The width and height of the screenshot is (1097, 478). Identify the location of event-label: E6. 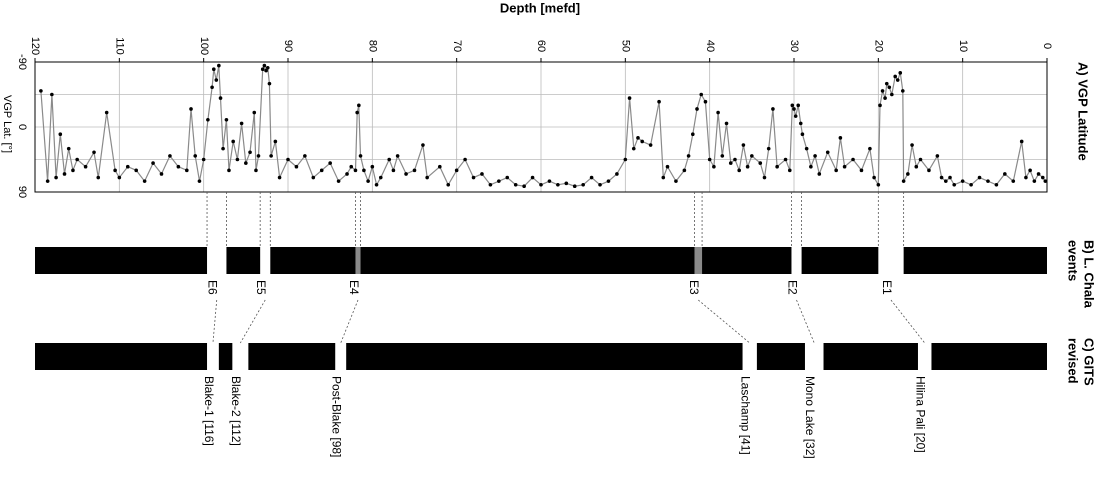
(213, 287).